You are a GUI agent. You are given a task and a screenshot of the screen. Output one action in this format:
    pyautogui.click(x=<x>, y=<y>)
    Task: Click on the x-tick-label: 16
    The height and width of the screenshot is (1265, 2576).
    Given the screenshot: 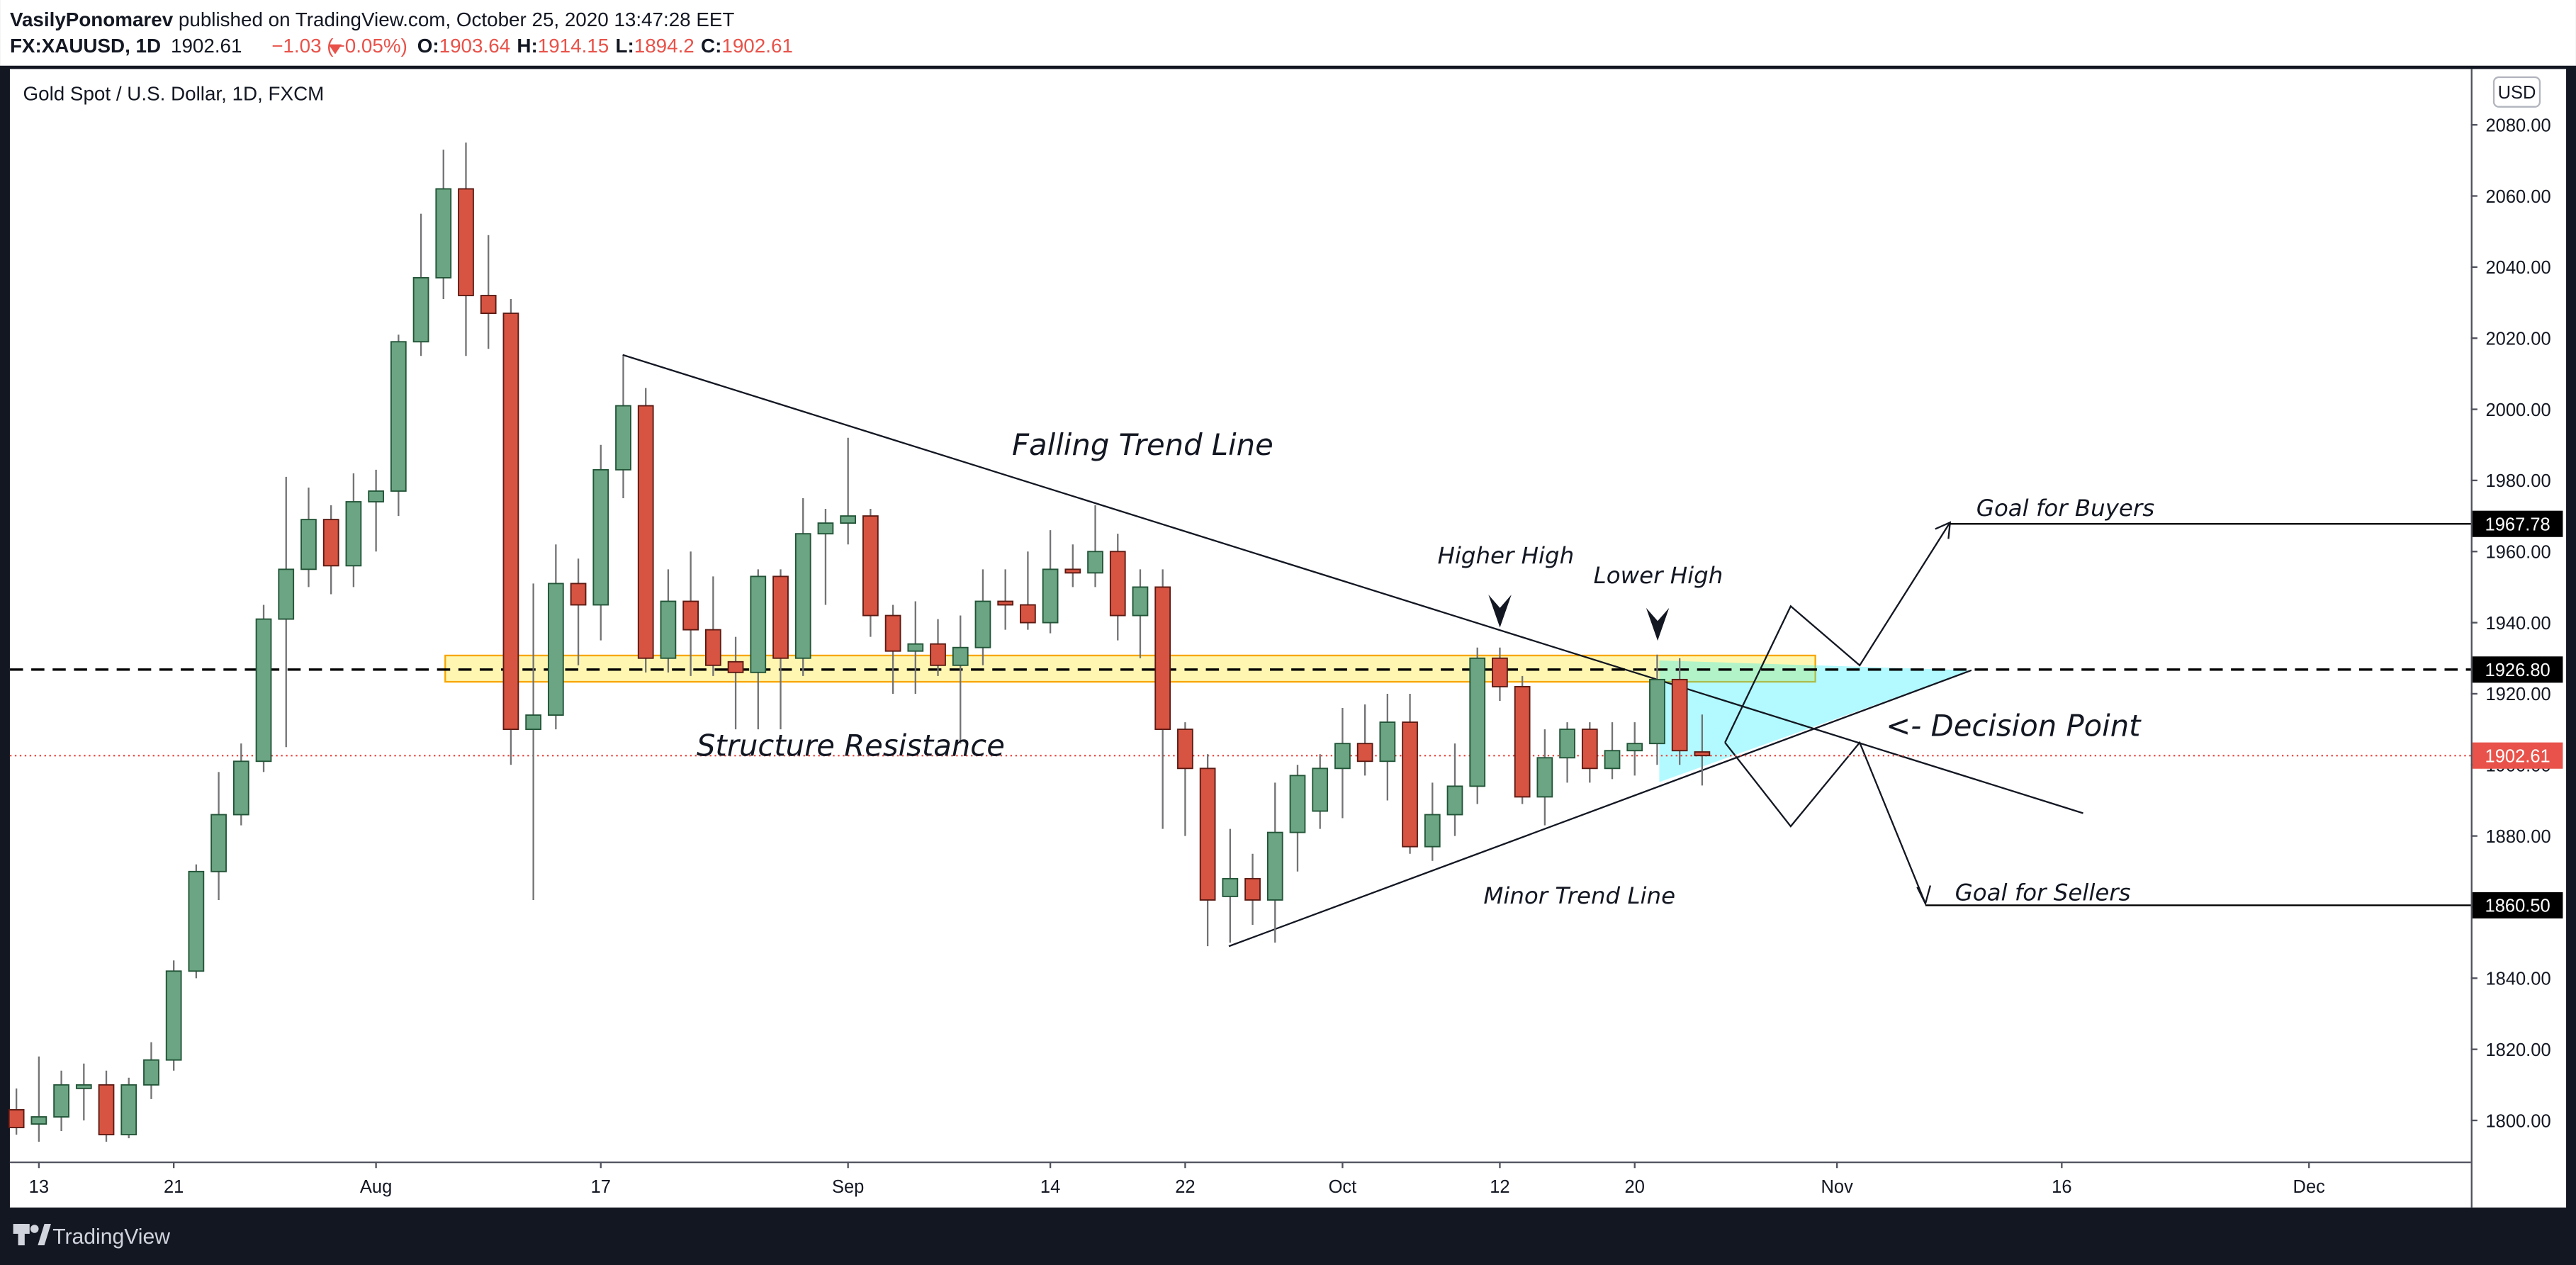 What is the action you would take?
    pyautogui.click(x=2061, y=1187)
    